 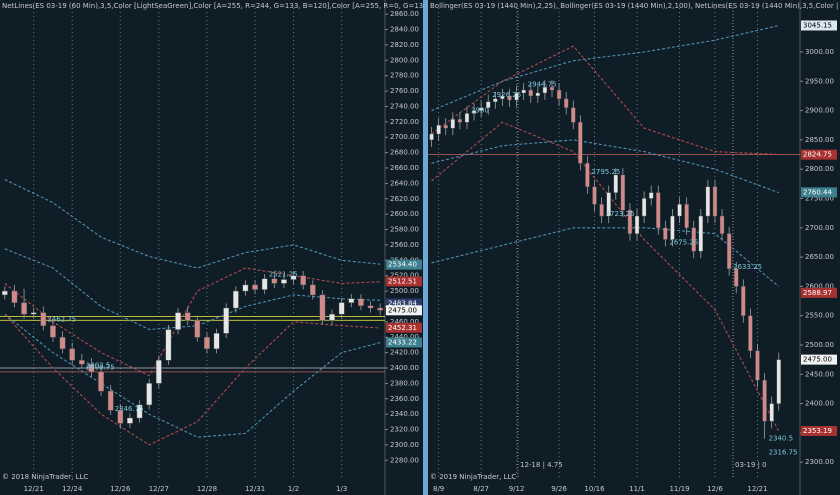 I want to click on x-tick-label: 12/27, so click(x=159, y=489).